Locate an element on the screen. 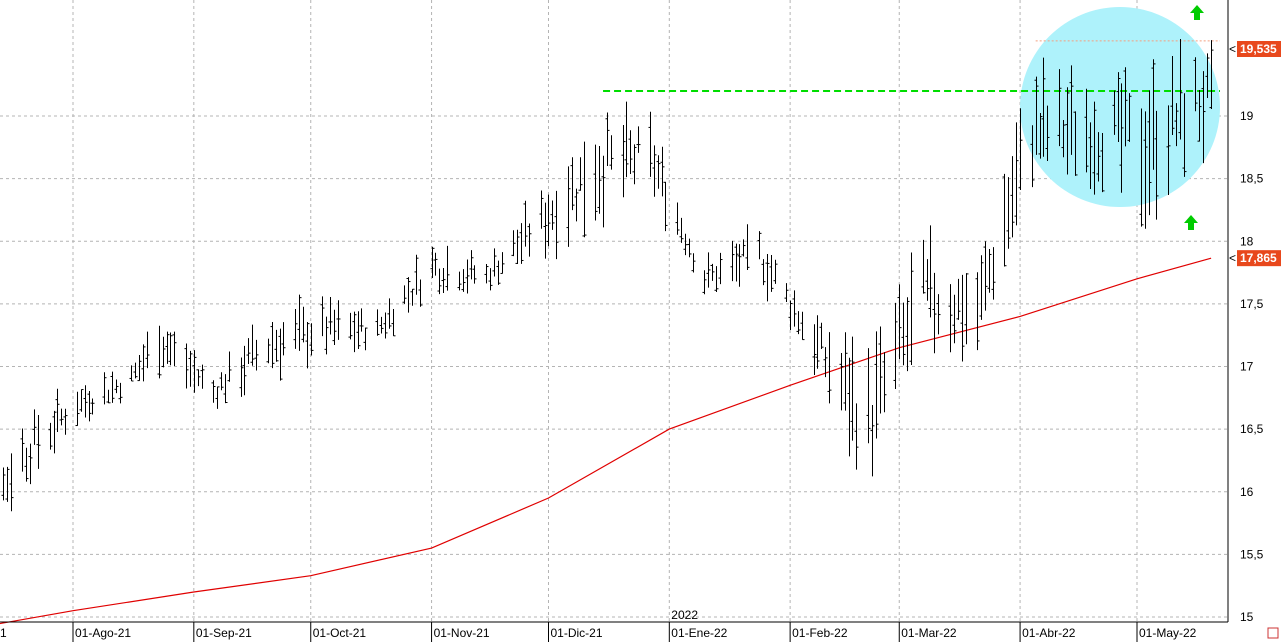 Image resolution: width=1287 pixels, height=642 pixels. x-tick-label: 01-Dic-21 is located at coordinates (576, 633).